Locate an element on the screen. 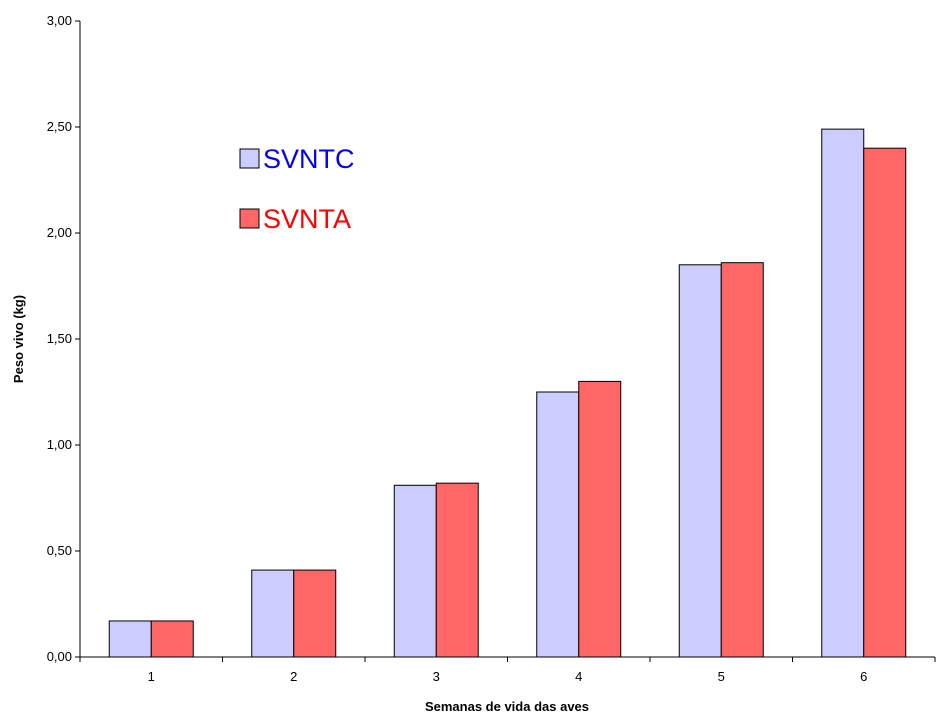 This screenshot has width=938, height=715. legend-label-svntc: SVNTC is located at coordinates (309, 159).